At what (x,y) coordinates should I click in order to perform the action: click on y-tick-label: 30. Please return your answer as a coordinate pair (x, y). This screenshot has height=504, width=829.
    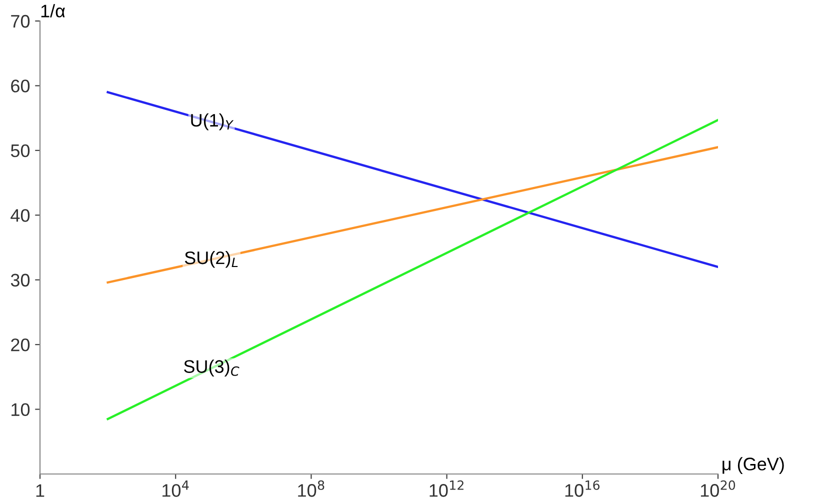
    Looking at the image, I should click on (20, 280).